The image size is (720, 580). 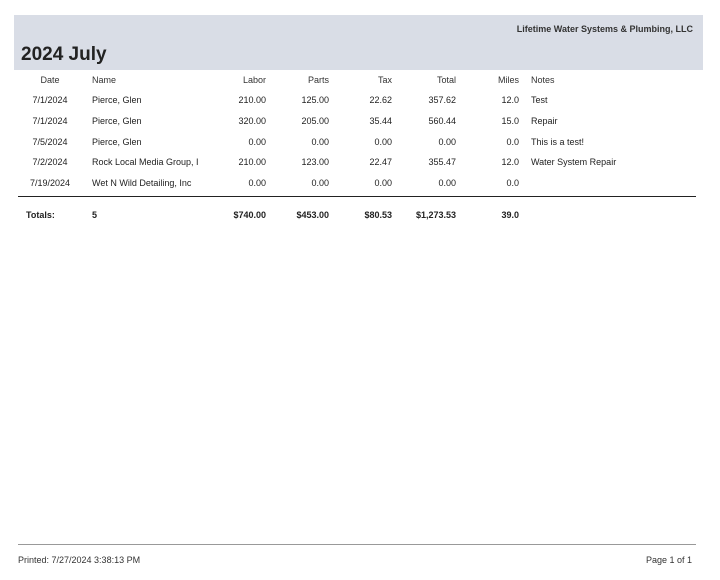 What do you see at coordinates (384, 80) in the screenshot?
I see `col-tax: Tax` at bounding box center [384, 80].